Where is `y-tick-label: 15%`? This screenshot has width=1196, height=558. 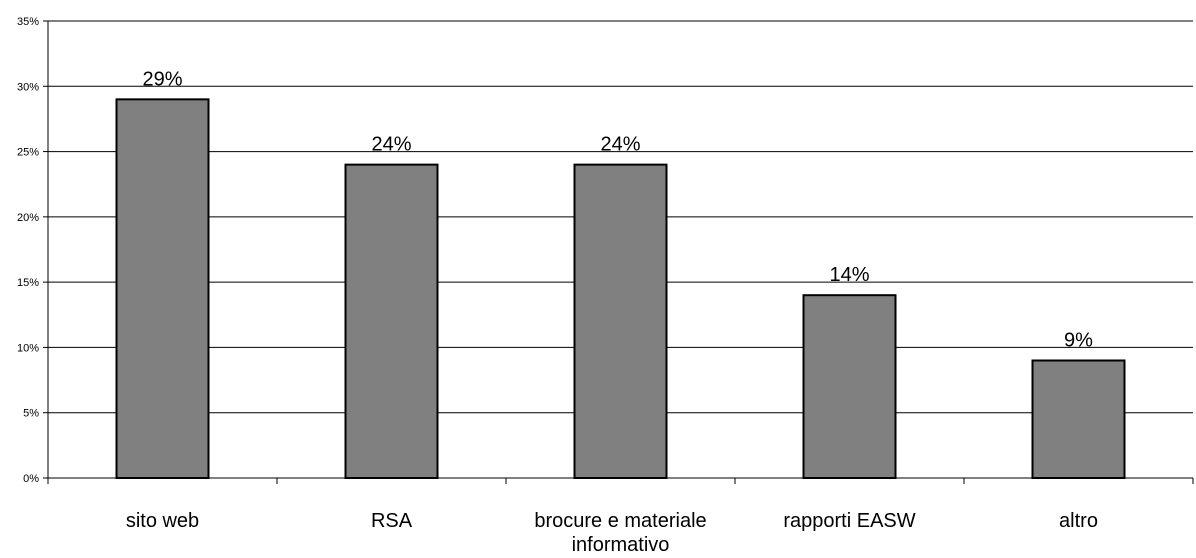
y-tick-label: 15% is located at coordinates (28, 283).